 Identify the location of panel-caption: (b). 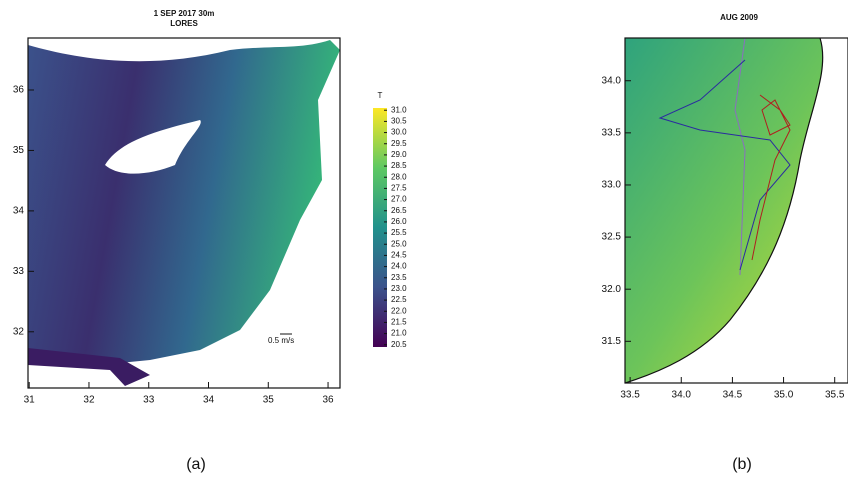
(742, 464).